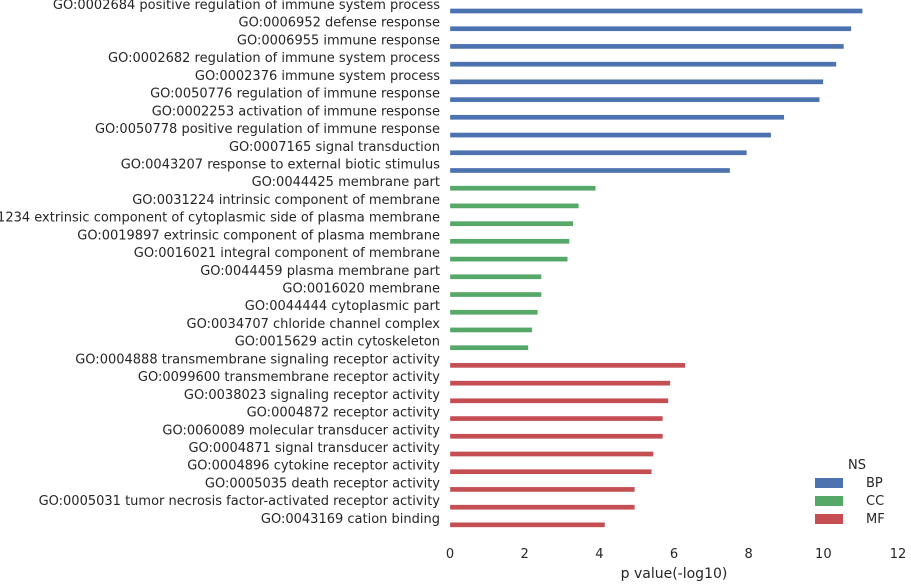 The width and height of the screenshot is (911, 587). Describe the element at coordinates (320, 271) in the screenshot. I see `category-label: GO:0044459 plasma membrane part` at that location.